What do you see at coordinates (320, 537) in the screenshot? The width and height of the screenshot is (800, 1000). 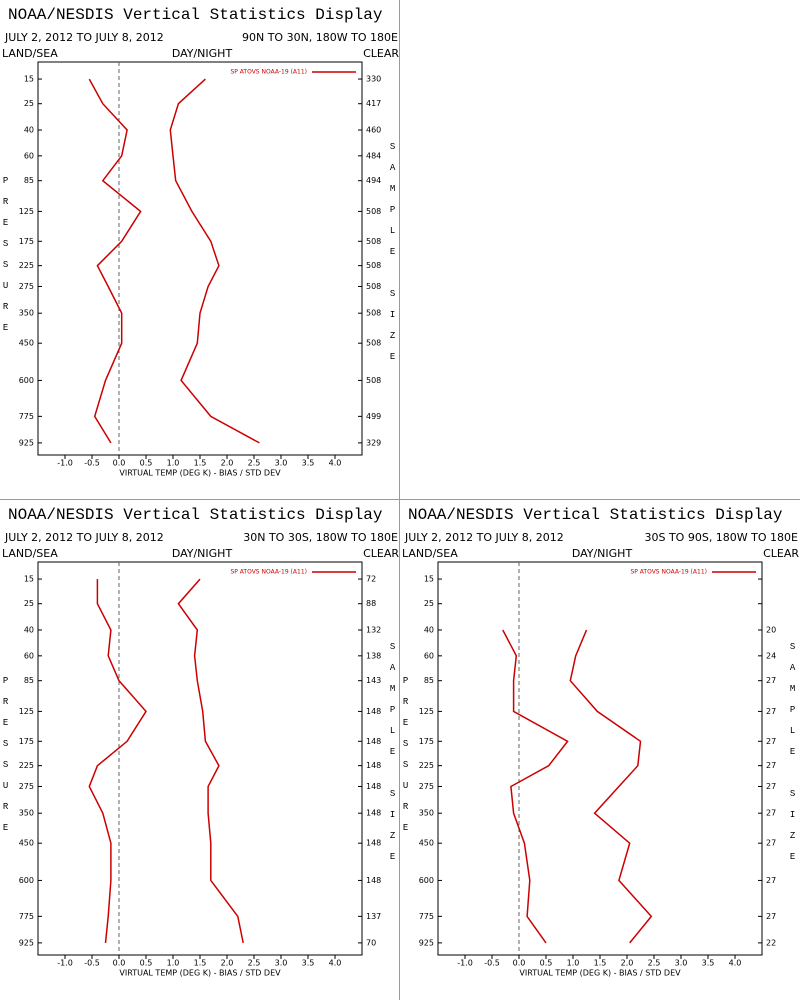 I see `region: 30N TO 30S, 180W TO 180E` at bounding box center [320, 537].